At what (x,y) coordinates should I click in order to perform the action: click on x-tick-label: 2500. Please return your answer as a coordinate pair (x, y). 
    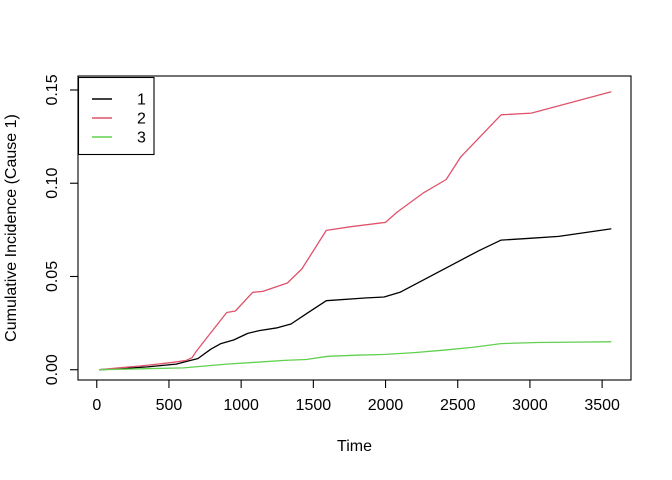
    Looking at the image, I should click on (458, 405).